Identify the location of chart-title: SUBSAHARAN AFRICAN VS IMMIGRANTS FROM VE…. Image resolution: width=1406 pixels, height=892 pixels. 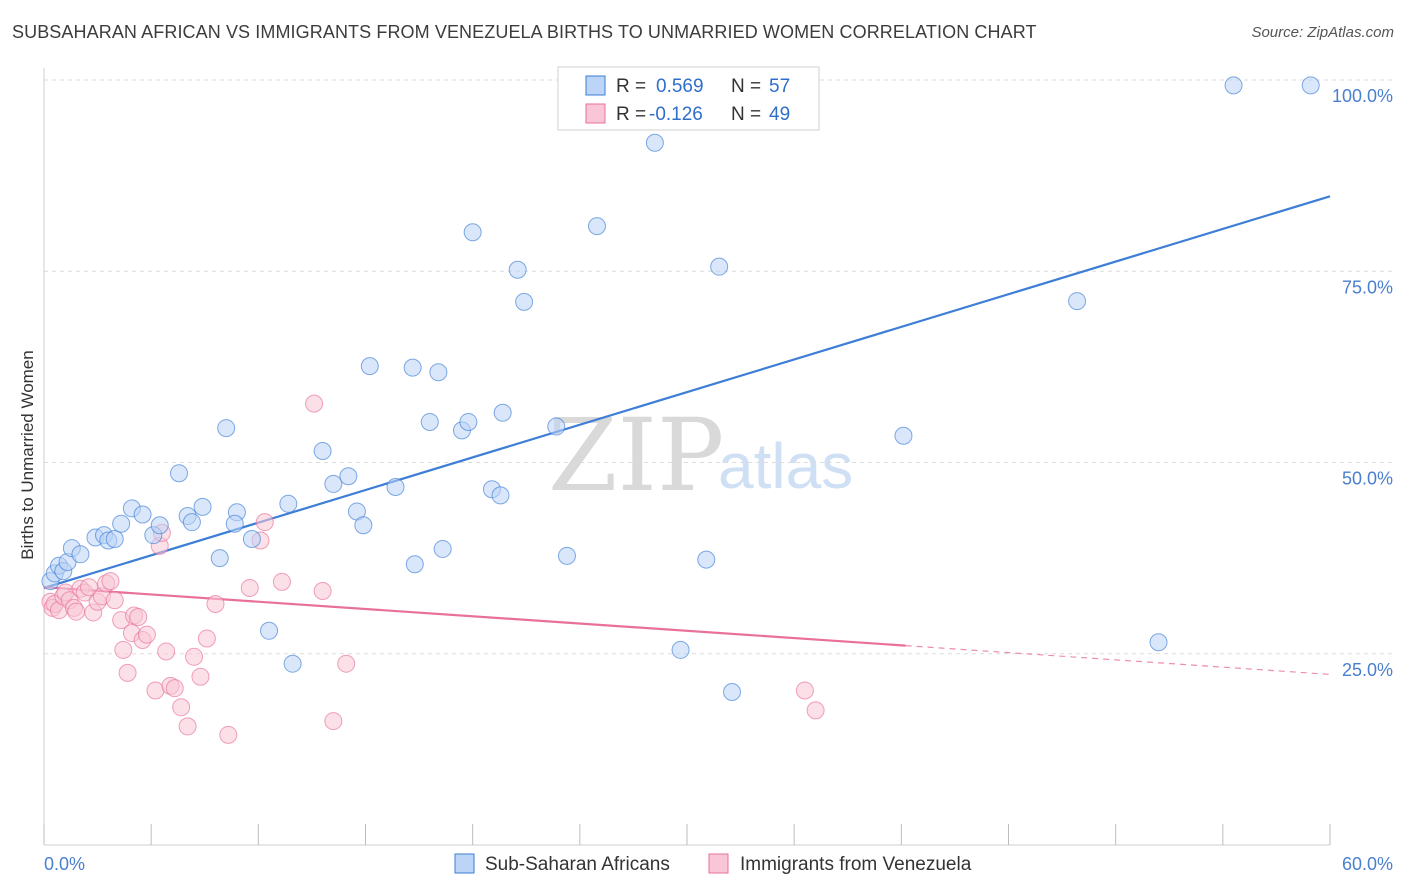
(524, 32).